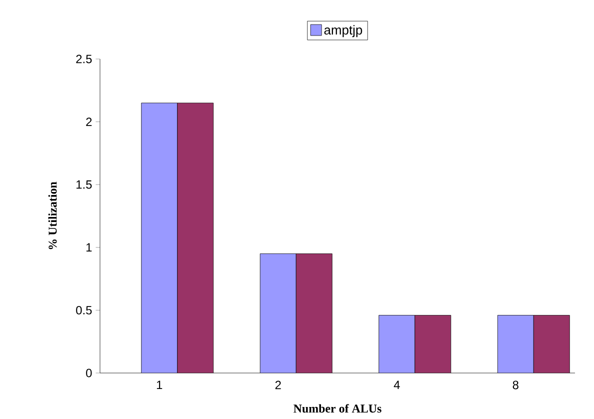 The width and height of the screenshot is (594, 419). I want to click on y-tick-label: 2, so click(89, 122).